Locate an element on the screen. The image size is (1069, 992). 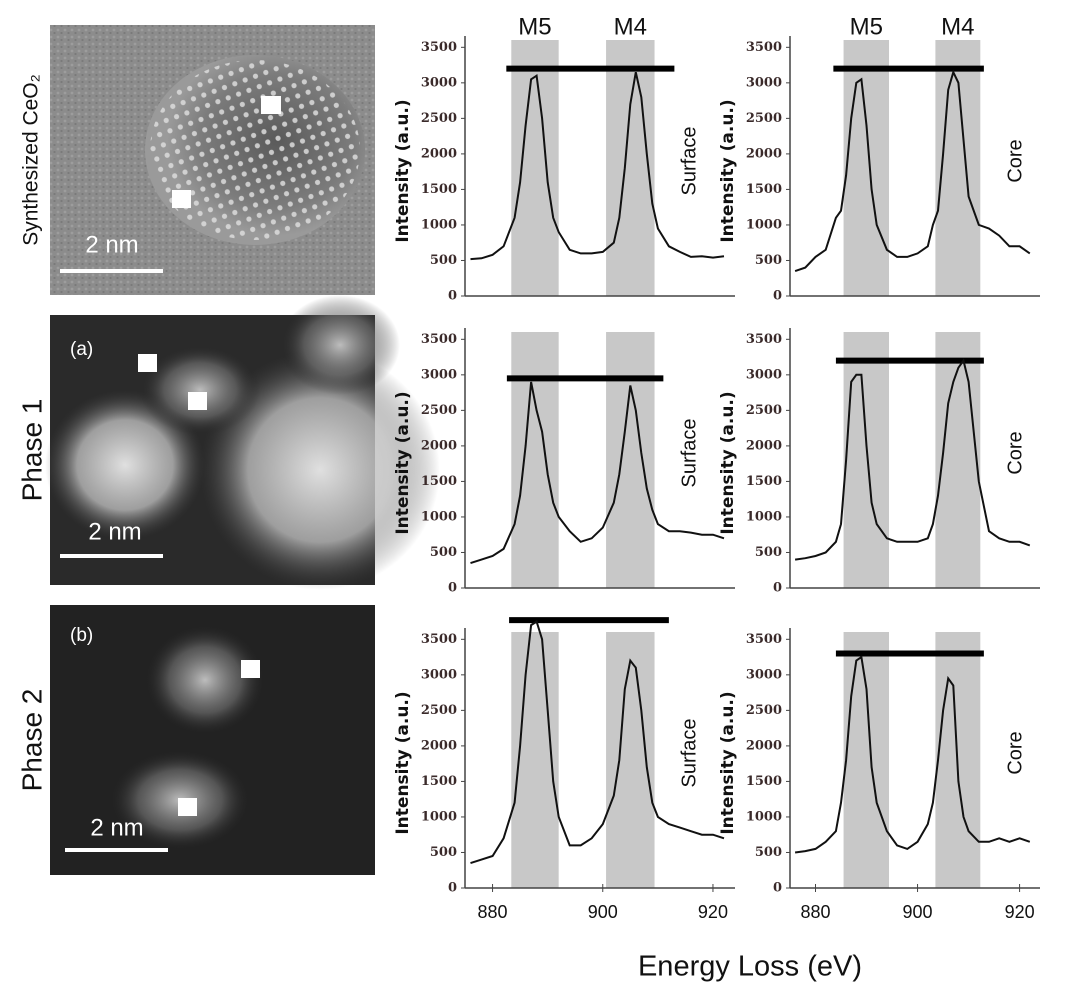
micrograph-label: Synthesized CeO₂ is located at coordinates (31, 160).